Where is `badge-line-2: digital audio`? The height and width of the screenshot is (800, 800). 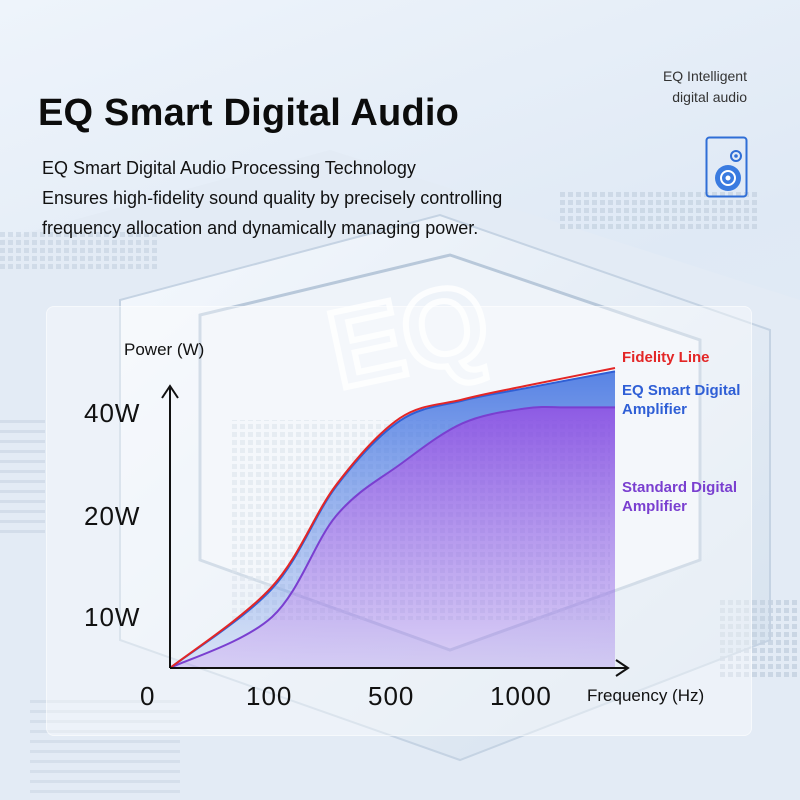
badge-line-2: digital audio is located at coordinates (709, 97).